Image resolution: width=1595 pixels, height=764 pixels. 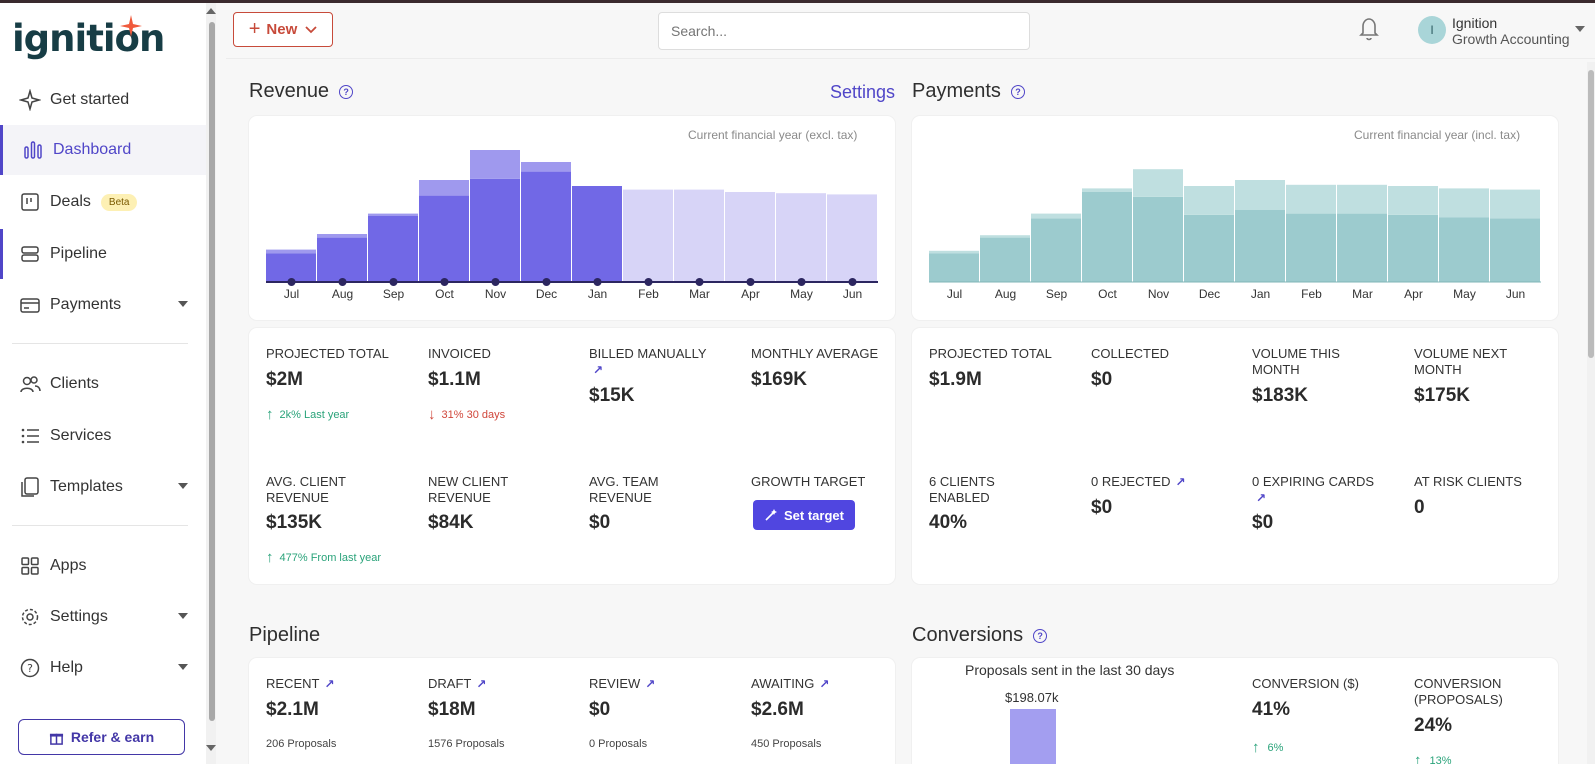 I want to click on revenue-bar-nov-s0, so click(x=495, y=230).